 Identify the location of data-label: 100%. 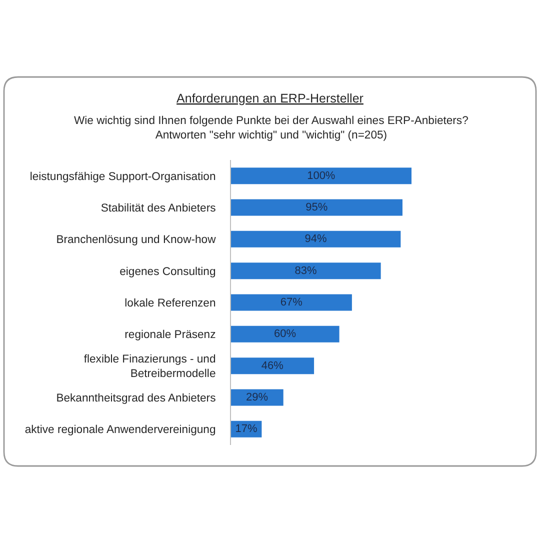
(321, 176).